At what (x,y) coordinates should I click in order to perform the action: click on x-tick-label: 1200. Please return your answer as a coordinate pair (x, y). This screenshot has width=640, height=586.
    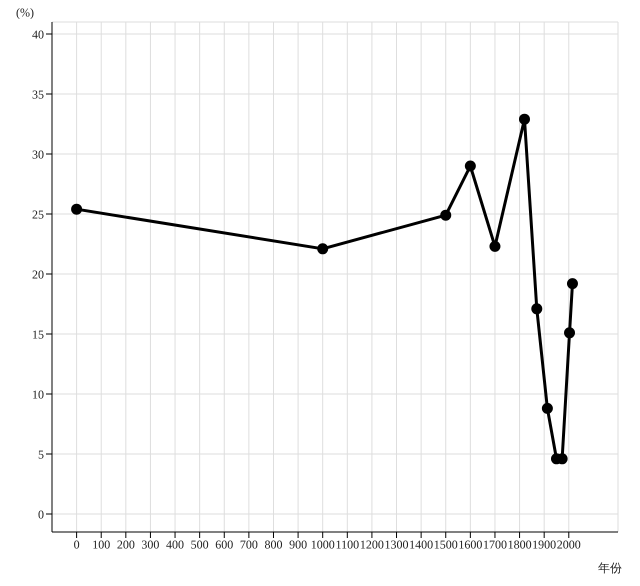
    Looking at the image, I should click on (372, 545).